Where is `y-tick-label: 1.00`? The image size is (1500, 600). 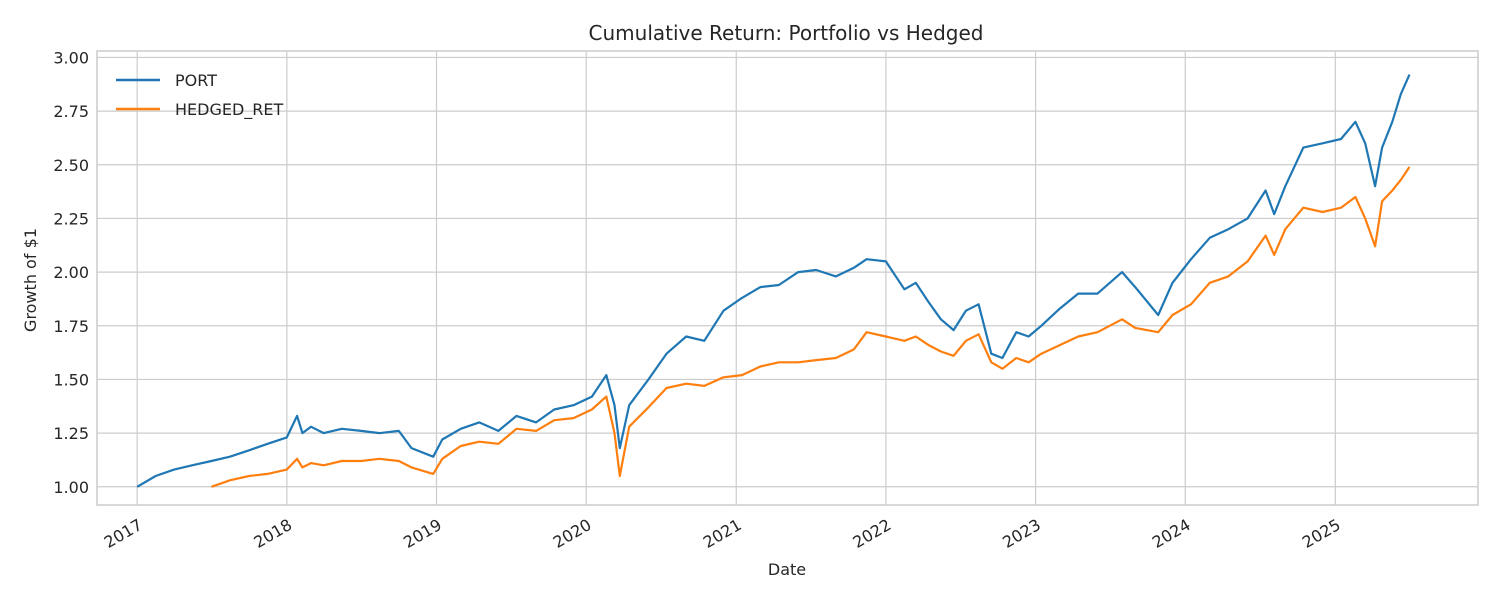
y-tick-label: 1.00 is located at coordinates (71, 487).